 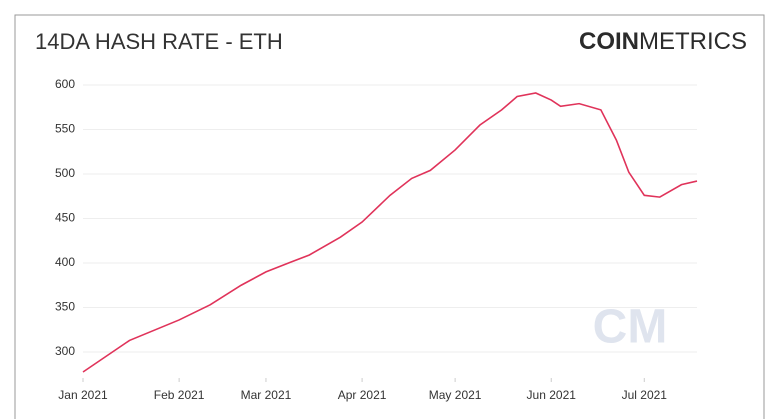 What do you see at coordinates (266, 395) in the screenshot?
I see `x-tick-label: Mar 2021` at bounding box center [266, 395].